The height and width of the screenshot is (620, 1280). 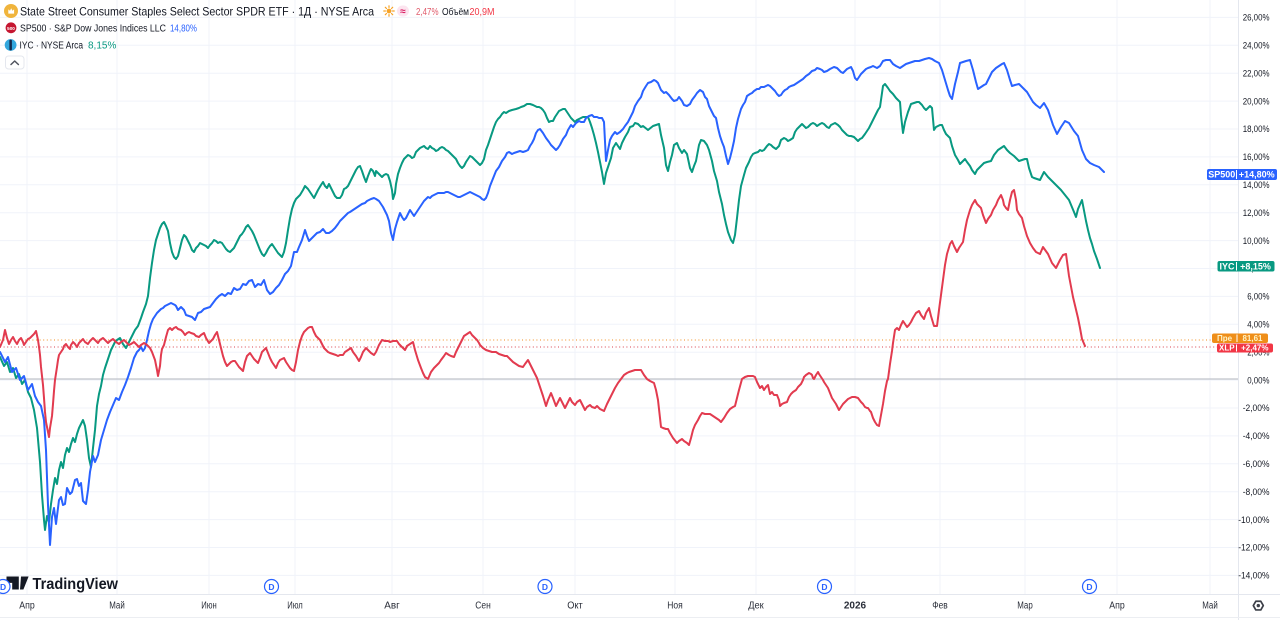 I want to click on svg-text: 4,00%, so click(x=1258, y=325).